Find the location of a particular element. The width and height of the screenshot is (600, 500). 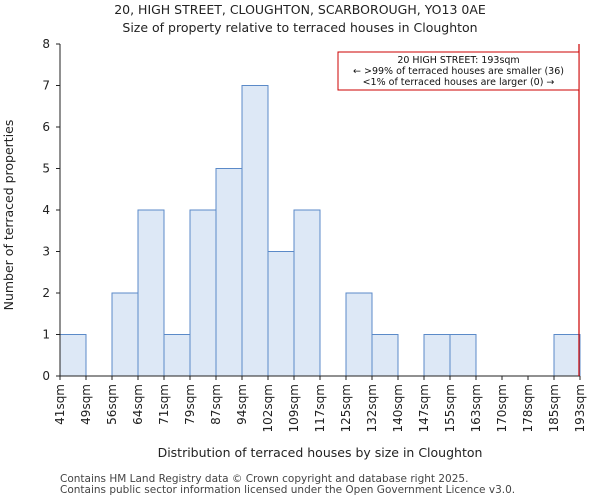

bar-125sqm is located at coordinates (359, 334).